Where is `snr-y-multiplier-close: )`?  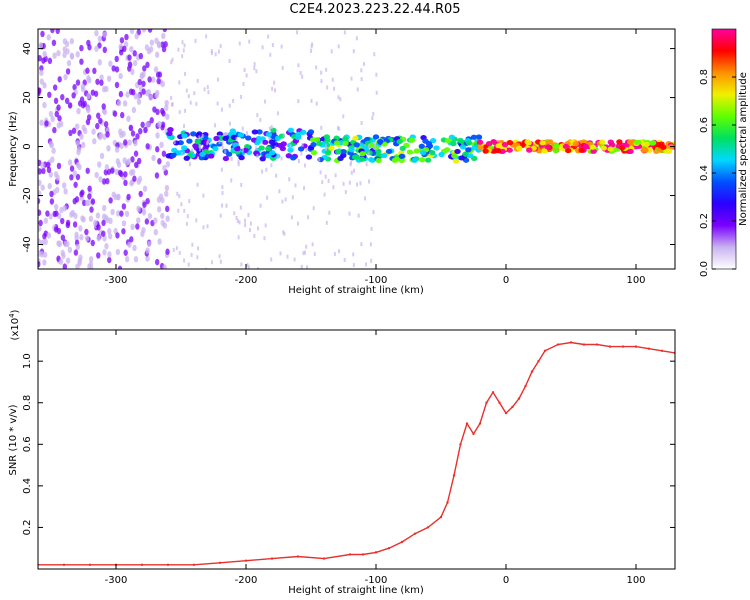
snr-y-multiplier-close: ) is located at coordinates (15, 311).